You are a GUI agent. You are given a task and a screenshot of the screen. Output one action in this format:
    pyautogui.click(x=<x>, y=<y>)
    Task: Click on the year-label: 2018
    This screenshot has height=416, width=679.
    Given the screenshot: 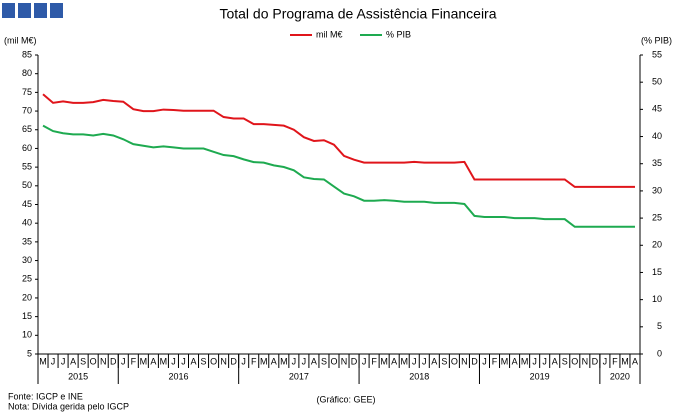 What is the action you would take?
    pyautogui.click(x=419, y=376)
    